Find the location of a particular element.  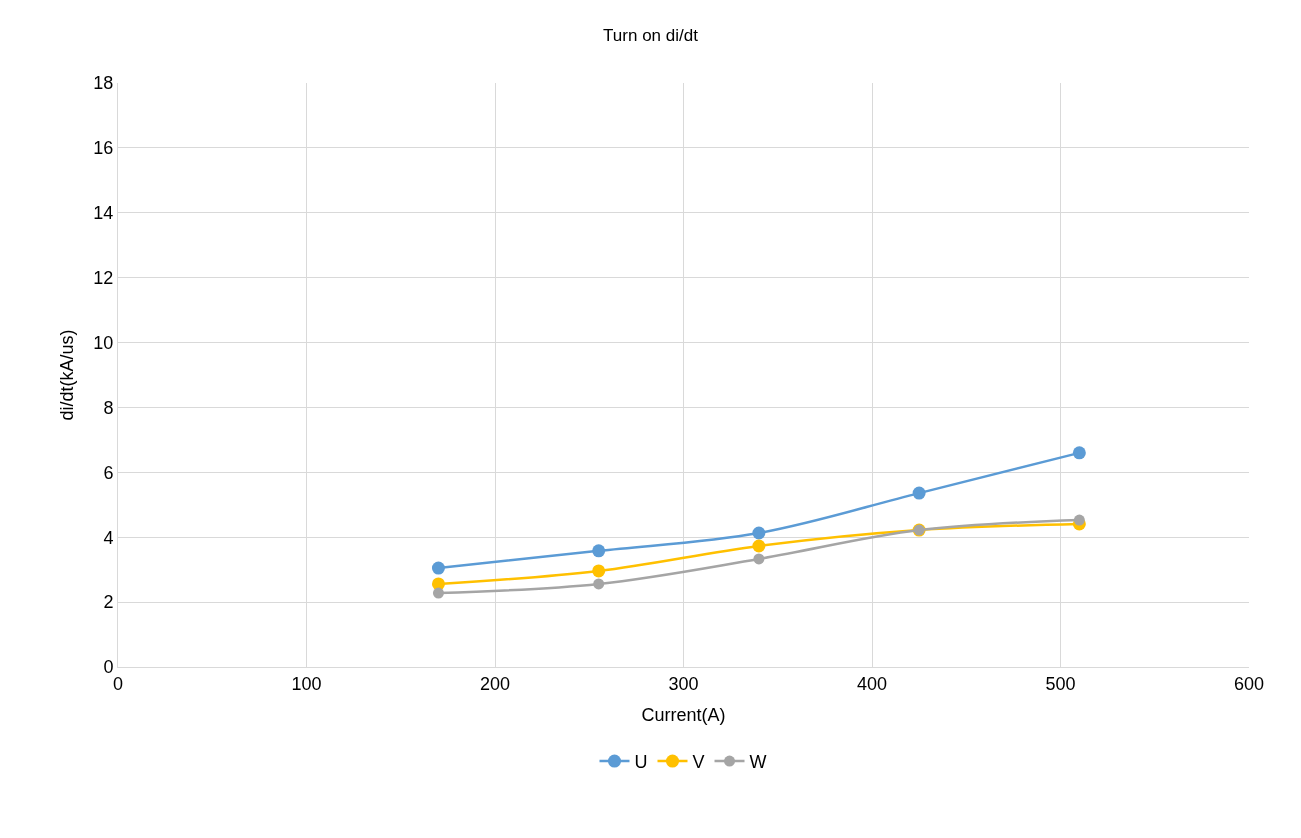

y-tick-label: 2 is located at coordinates (108, 602).